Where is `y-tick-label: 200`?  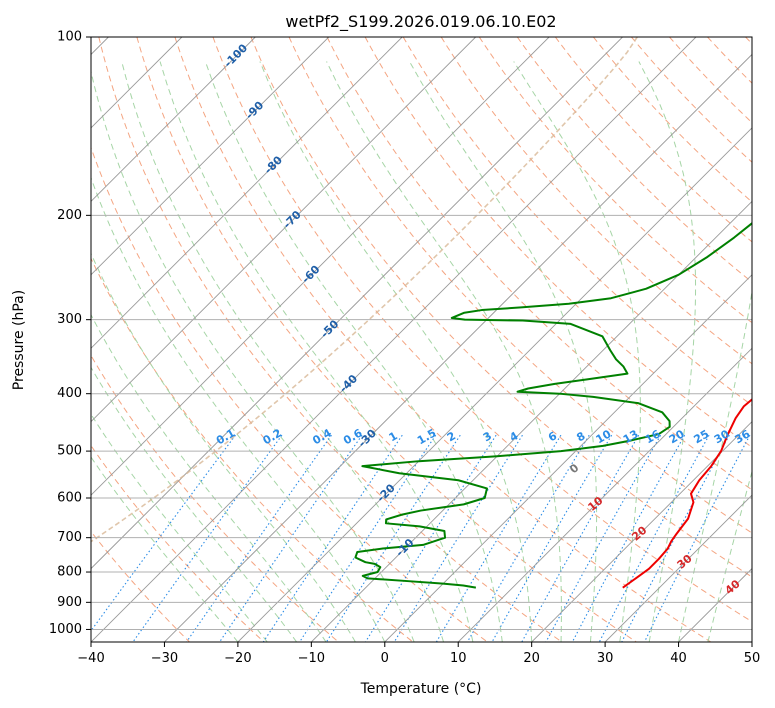 y-tick-label: 200 is located at coordinates (69, 215).